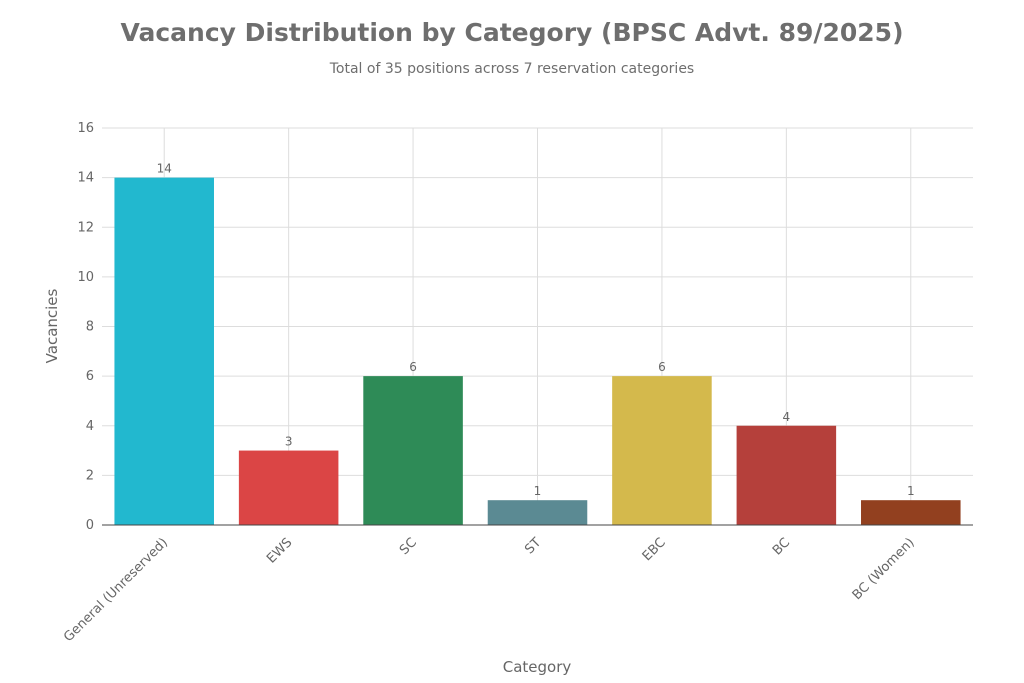 The width and height of the screenshot is (1024, 683). Describe the element at coordinates (408, 546) in the screenshot. I see `x-tick-label: SC` at that location.